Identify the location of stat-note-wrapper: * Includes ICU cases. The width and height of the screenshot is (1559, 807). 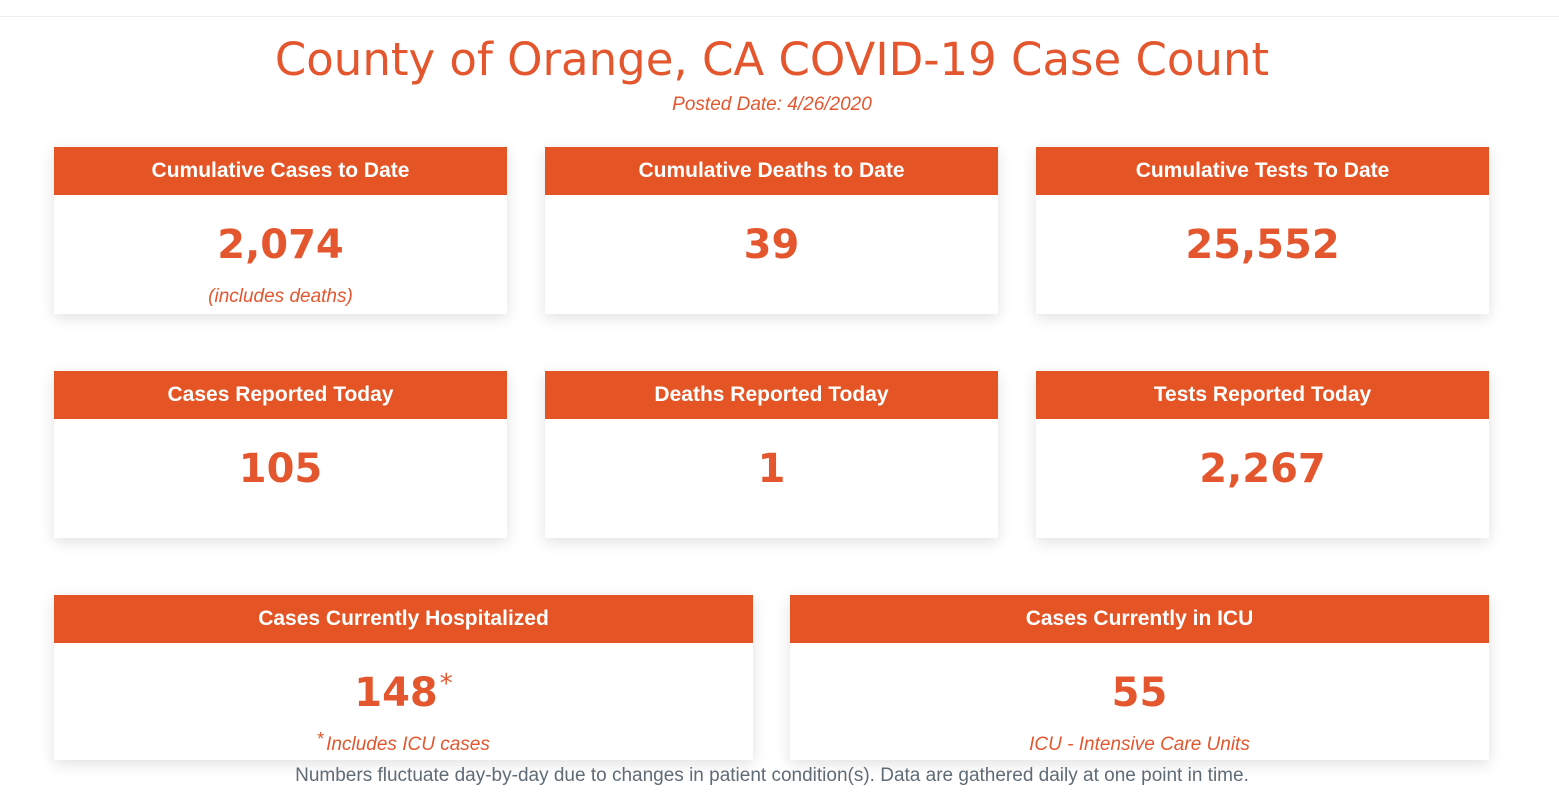
(403, 743).